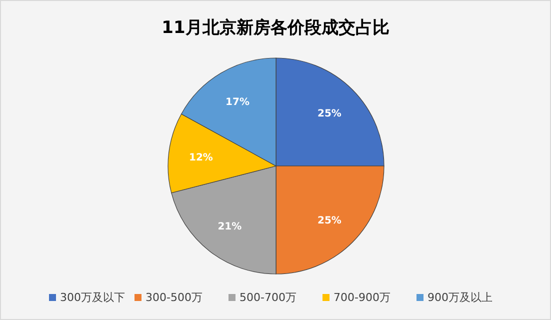 This screenshot has height=320, width=551. Describe the element at coordinates (268, 297) in the screenshot. I see `legend-label: 500-700万` at that location.